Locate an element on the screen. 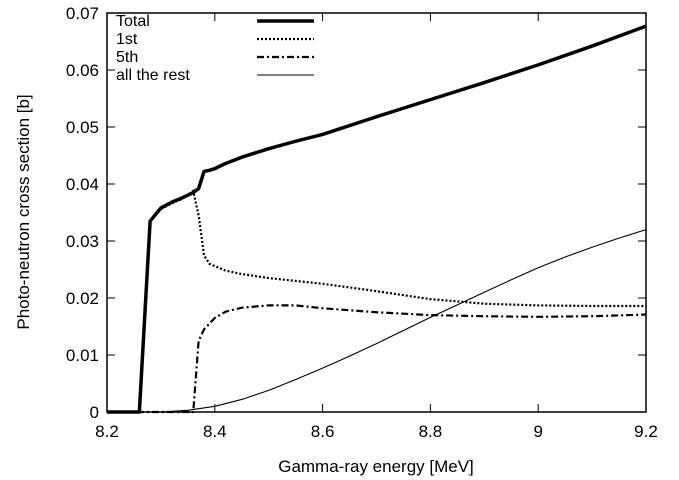 Image resolution: width=679 pixels, height=480 pixels. y-tick-label: 0.07 is located at coordinates (82, 13).